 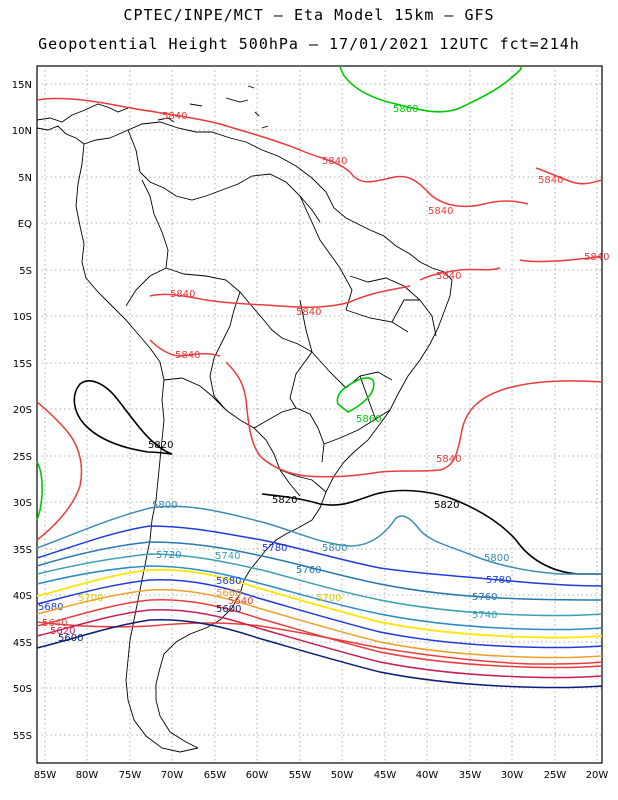 I want to click on lon-label: 25W, so click(x=555, y=775).